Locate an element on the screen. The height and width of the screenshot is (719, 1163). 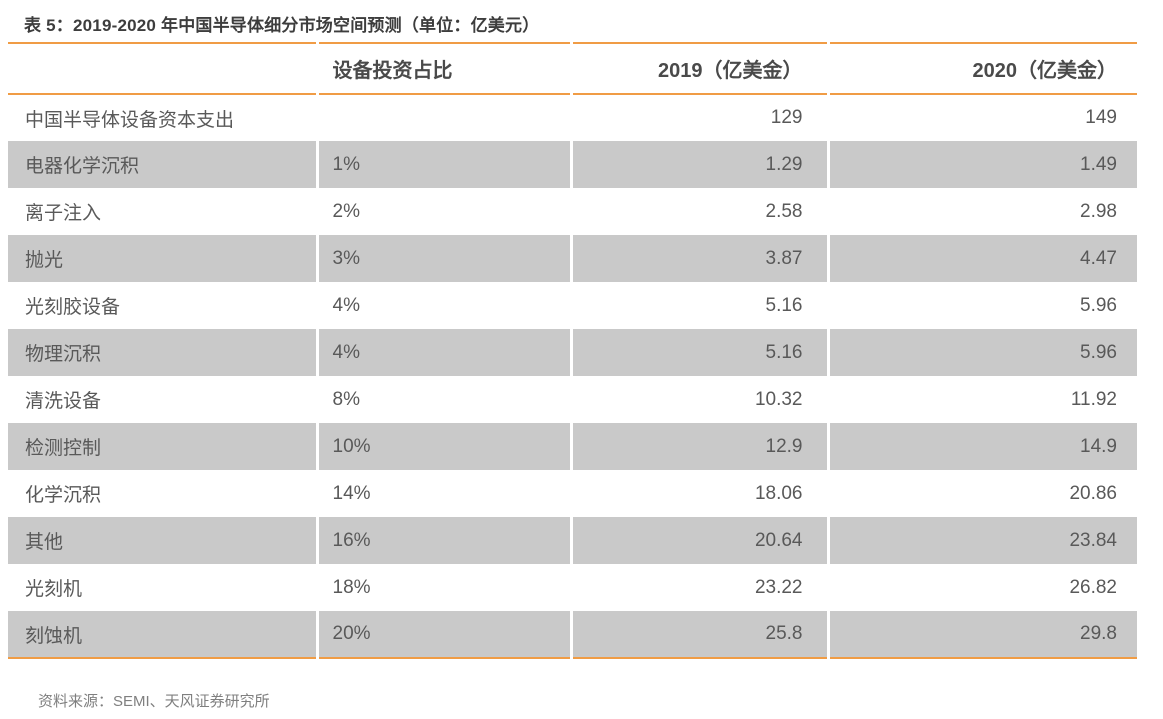
table-row: 光刻胶设备 4% 5.16 5.96 is located at coordinates (572, 305).